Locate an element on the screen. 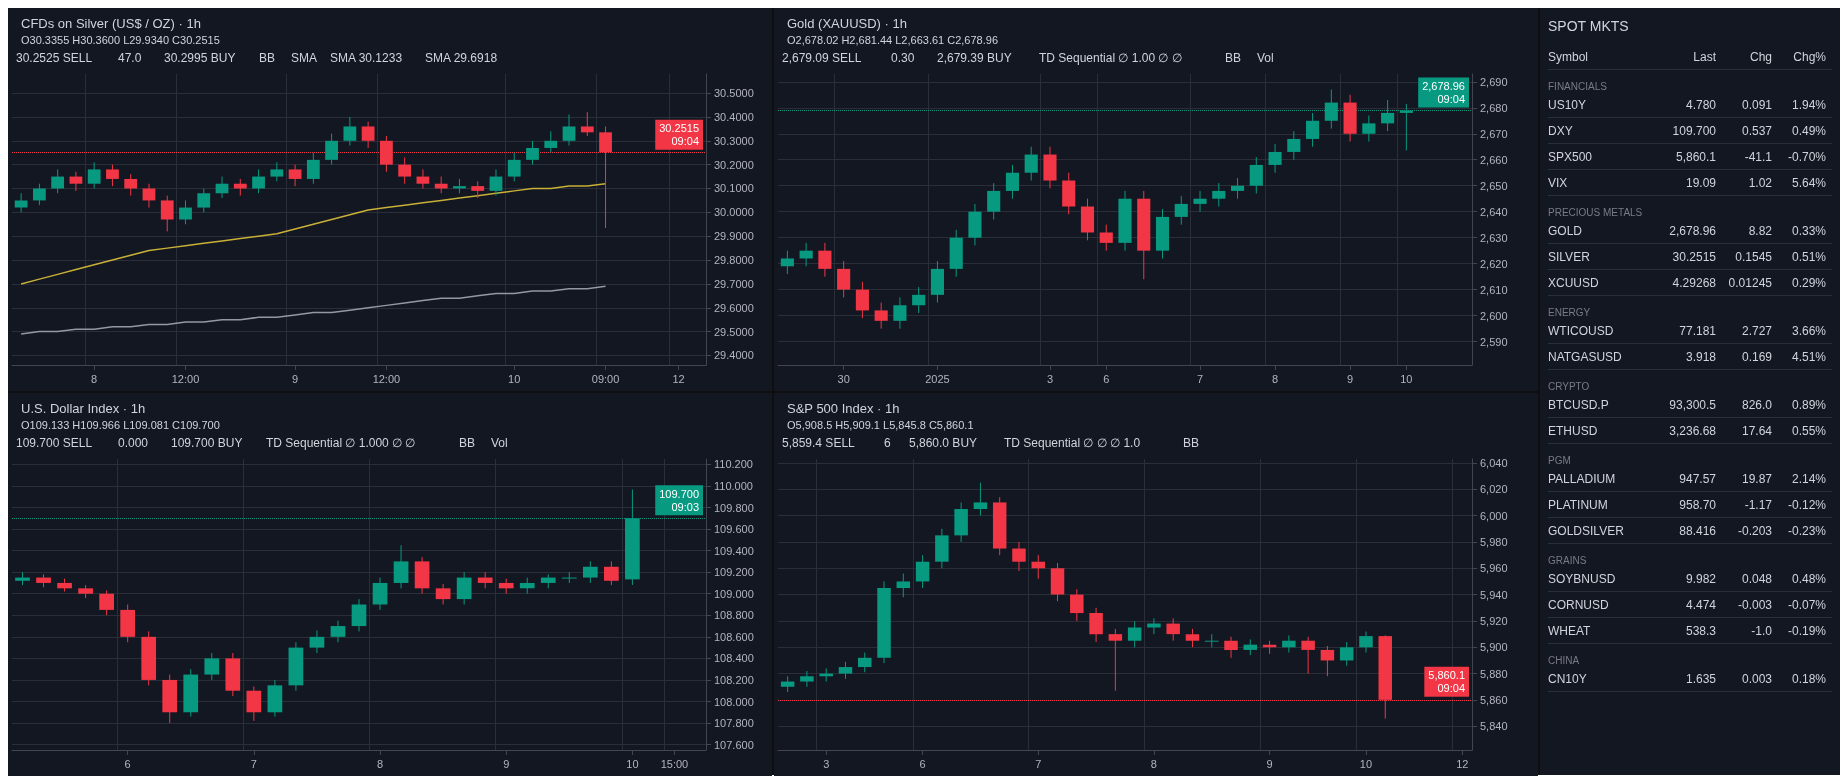 The width and height of the screenshot is (1848, 783). y-tick-label: 109.400 is located at coordinates (734, 550).